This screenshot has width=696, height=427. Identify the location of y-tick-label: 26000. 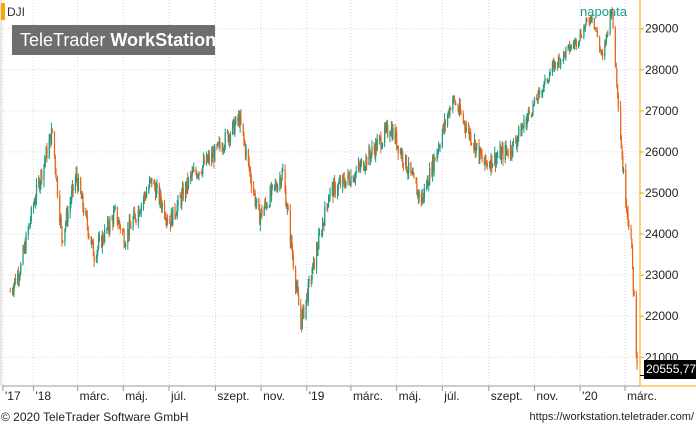
(662, 152).